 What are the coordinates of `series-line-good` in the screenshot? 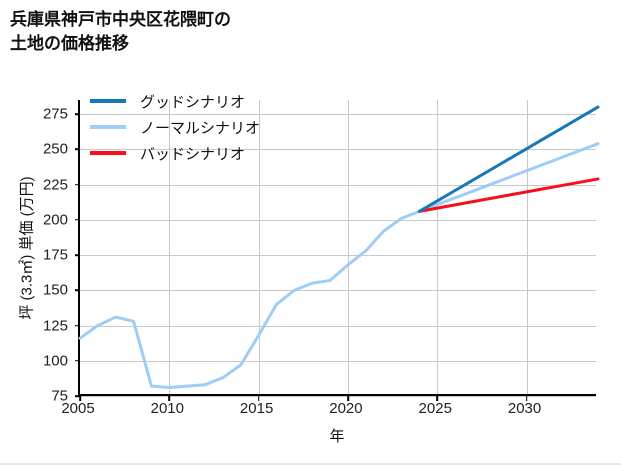 It's located at (508, 159).